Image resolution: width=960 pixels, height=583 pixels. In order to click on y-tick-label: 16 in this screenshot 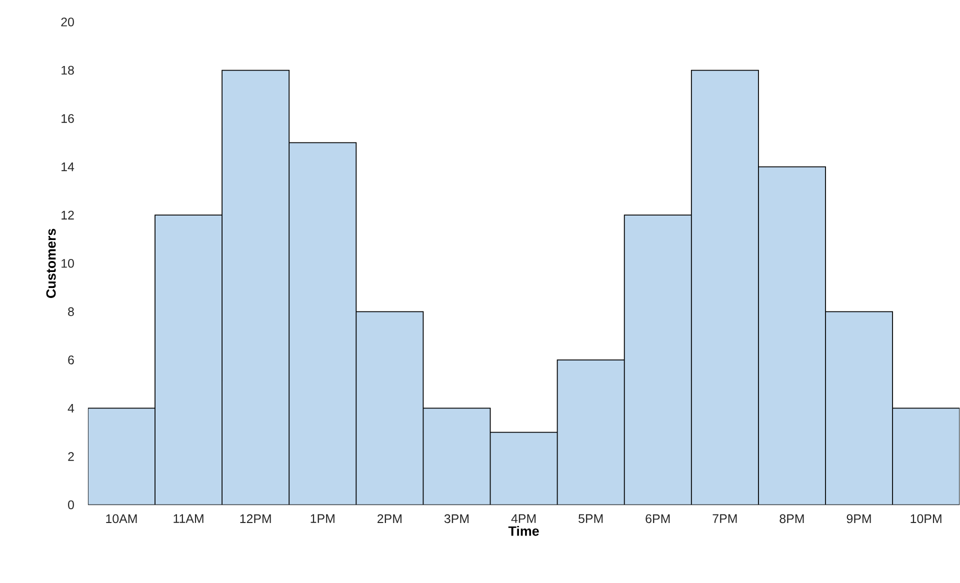, I will do `click(68, 119)`.